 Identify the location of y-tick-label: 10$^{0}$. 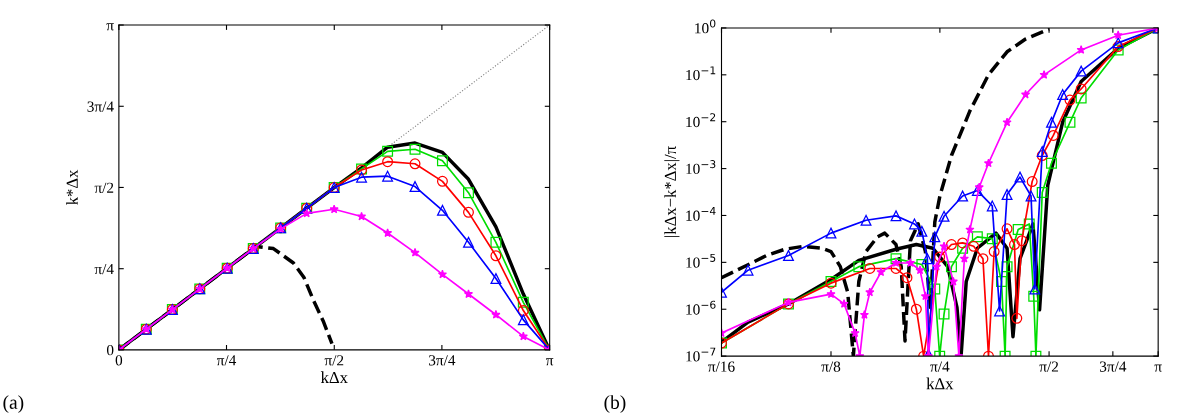
(705, 26).